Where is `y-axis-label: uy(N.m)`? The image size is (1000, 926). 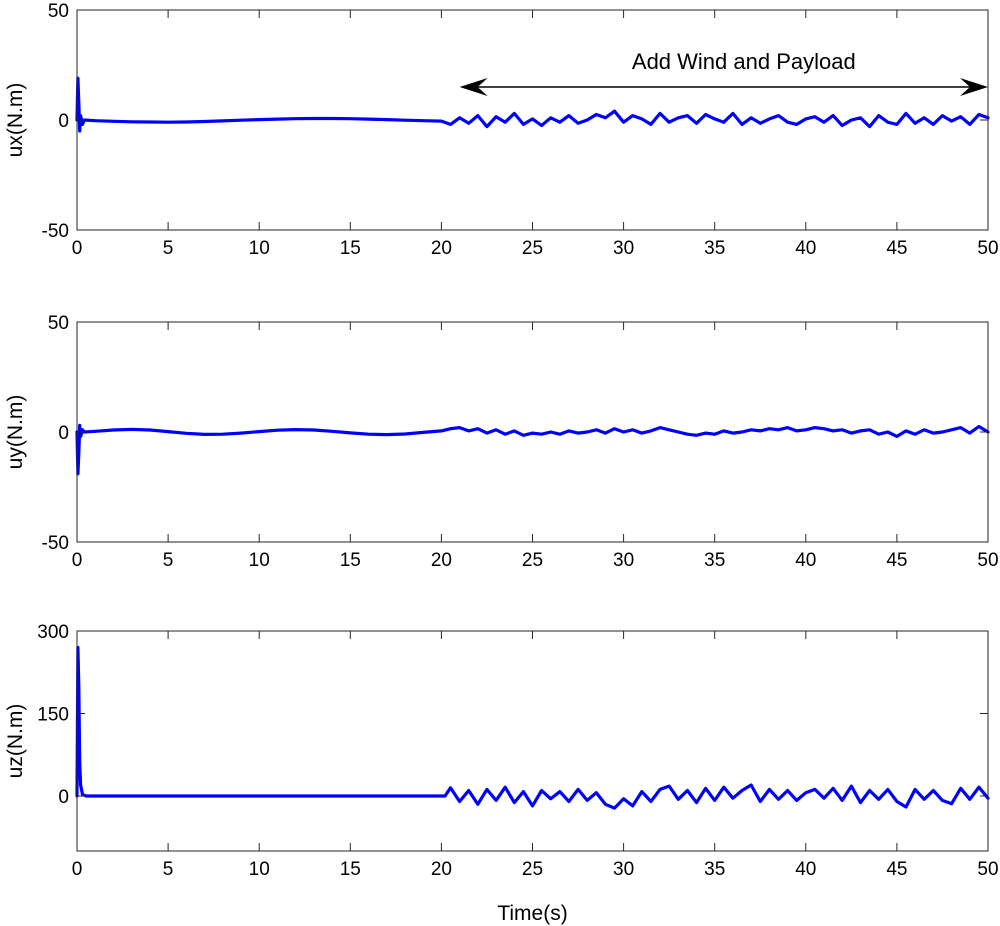
y-axis-label: uy(N.m) is located at coordinates (15, 432).